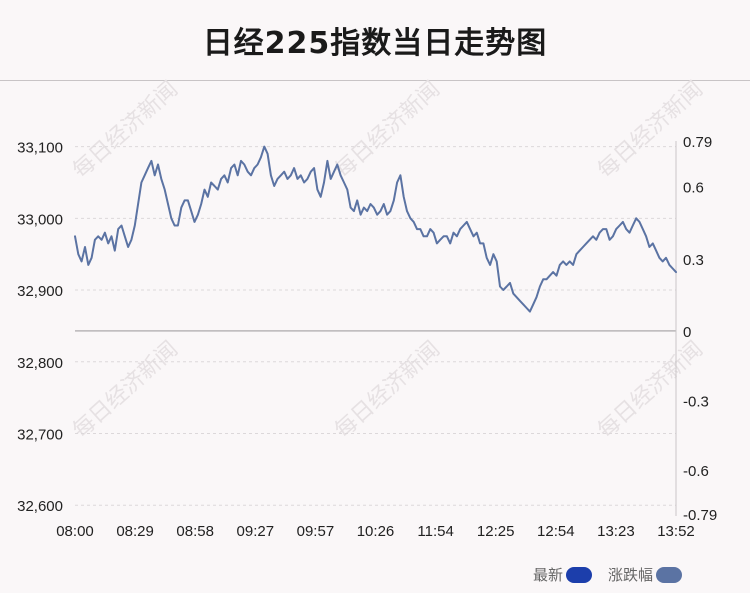 Image resolution: width=750 pixels, height=593 pixels. Describe the element at coordinates (135, 531) in the screenshot. I see `x-tick-label: 08:29` at that location.